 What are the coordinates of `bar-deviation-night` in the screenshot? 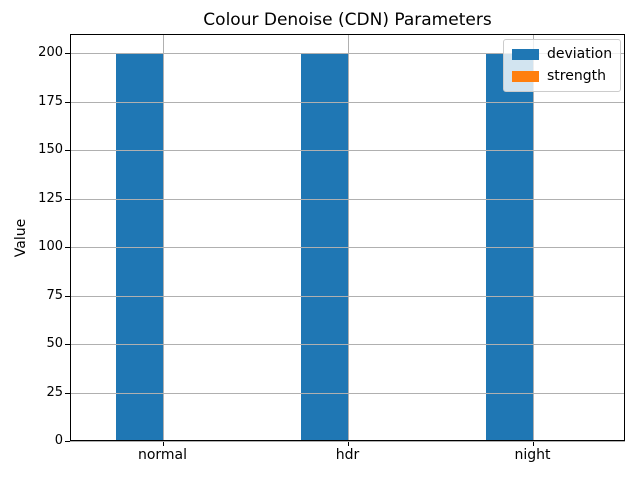 It's located at (509, 247).